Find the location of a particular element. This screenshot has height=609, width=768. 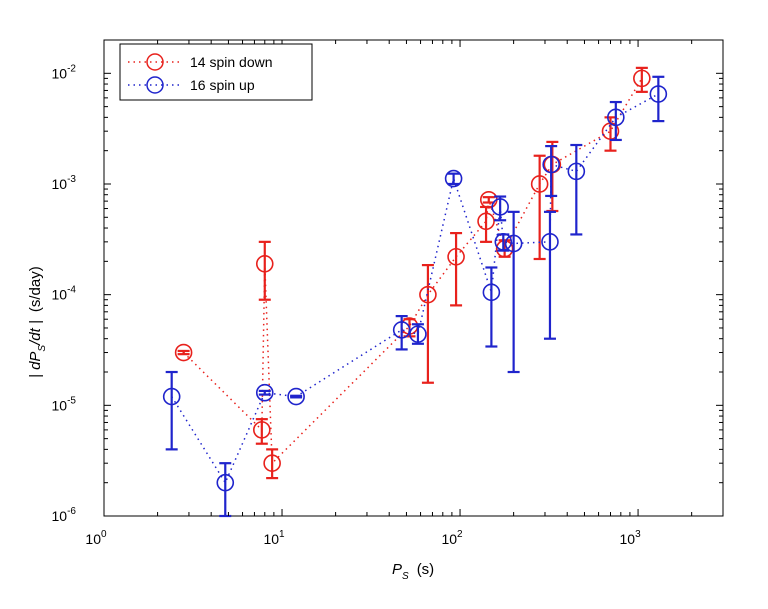

y-tick-label: 10⁻⁴ is located at coordinates (64, 294).